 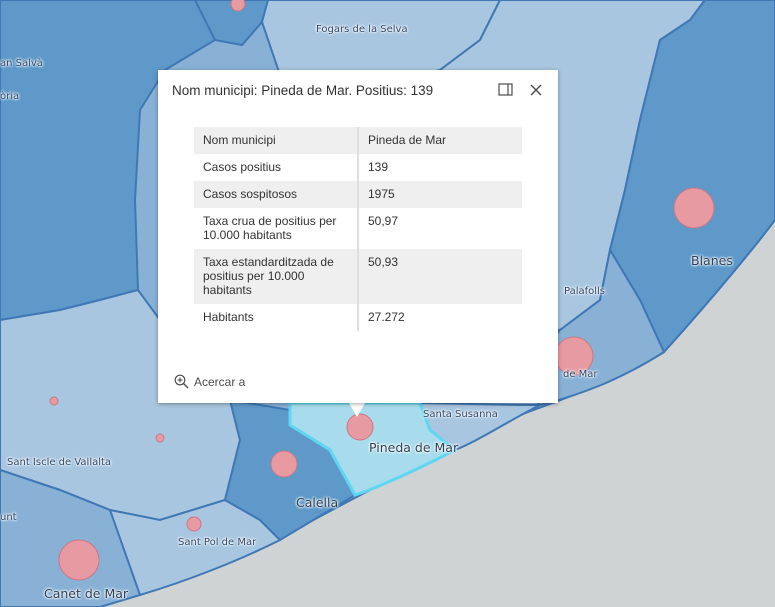 What do you see at coordinates (691, 177) in the screenshot?
I see `municipality-blanes` at bounding box center [691, 177].